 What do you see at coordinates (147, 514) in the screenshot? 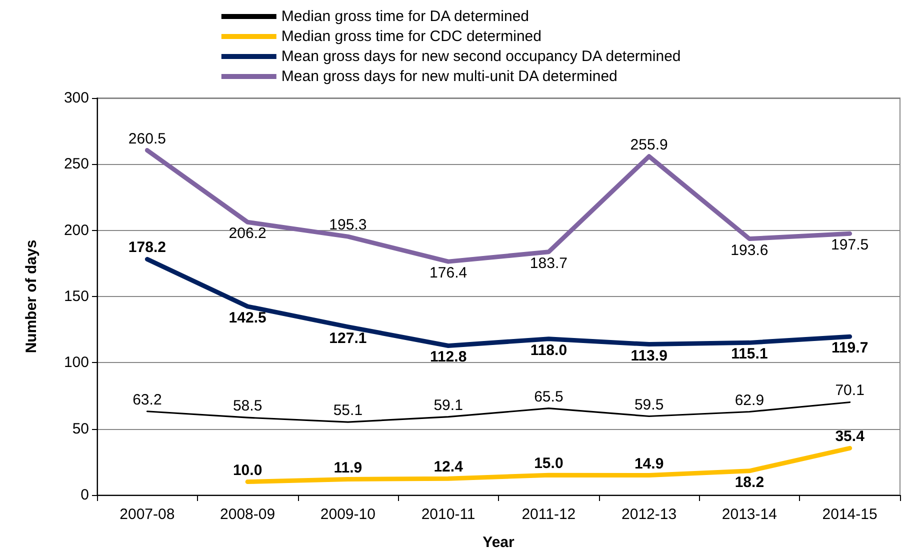
I see `x-tick-label: 2007-08` at bounding box center [147, 514].